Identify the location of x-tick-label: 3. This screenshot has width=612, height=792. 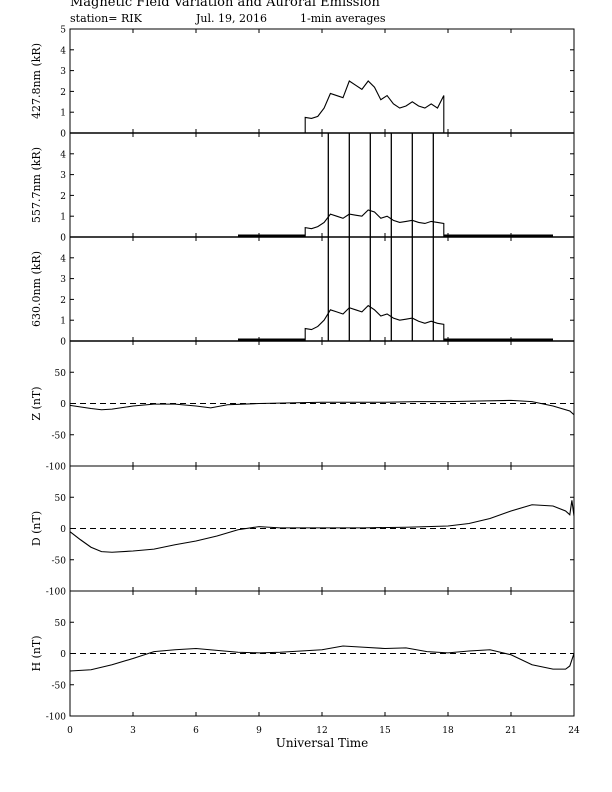
(133, 731).